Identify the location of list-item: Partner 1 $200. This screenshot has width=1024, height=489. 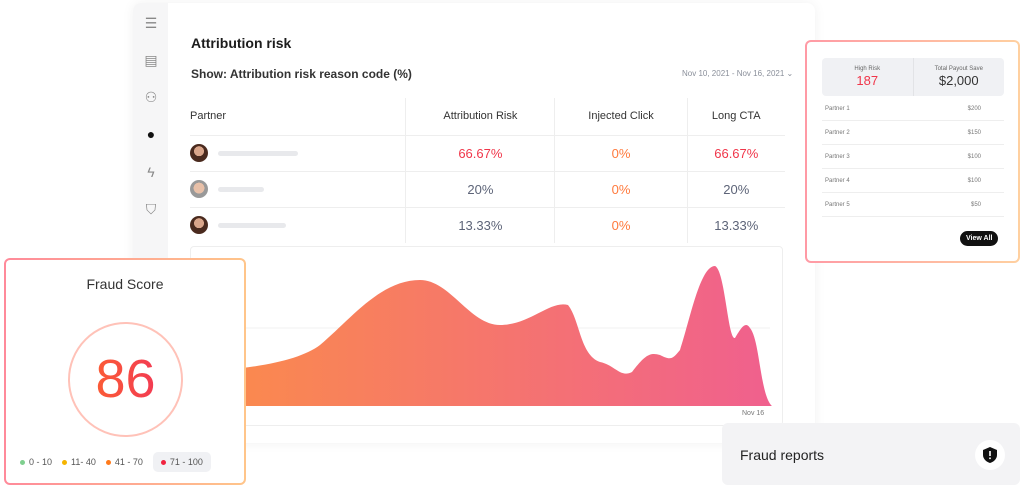
(913, 109).